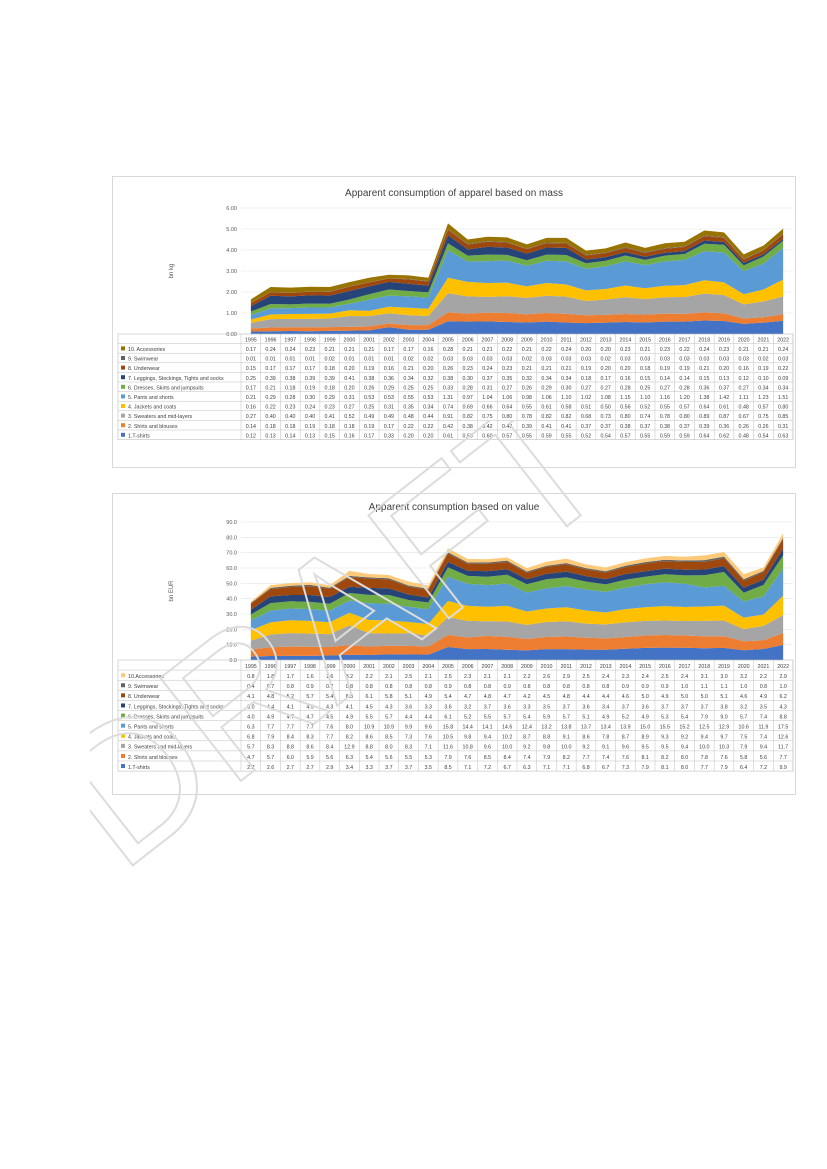 This screenshot has height=1169, width=827. What do you see at coordinates (625, 677) in the screenshot?
I see `data-label: 2.3` at bounding box center [625, 677].